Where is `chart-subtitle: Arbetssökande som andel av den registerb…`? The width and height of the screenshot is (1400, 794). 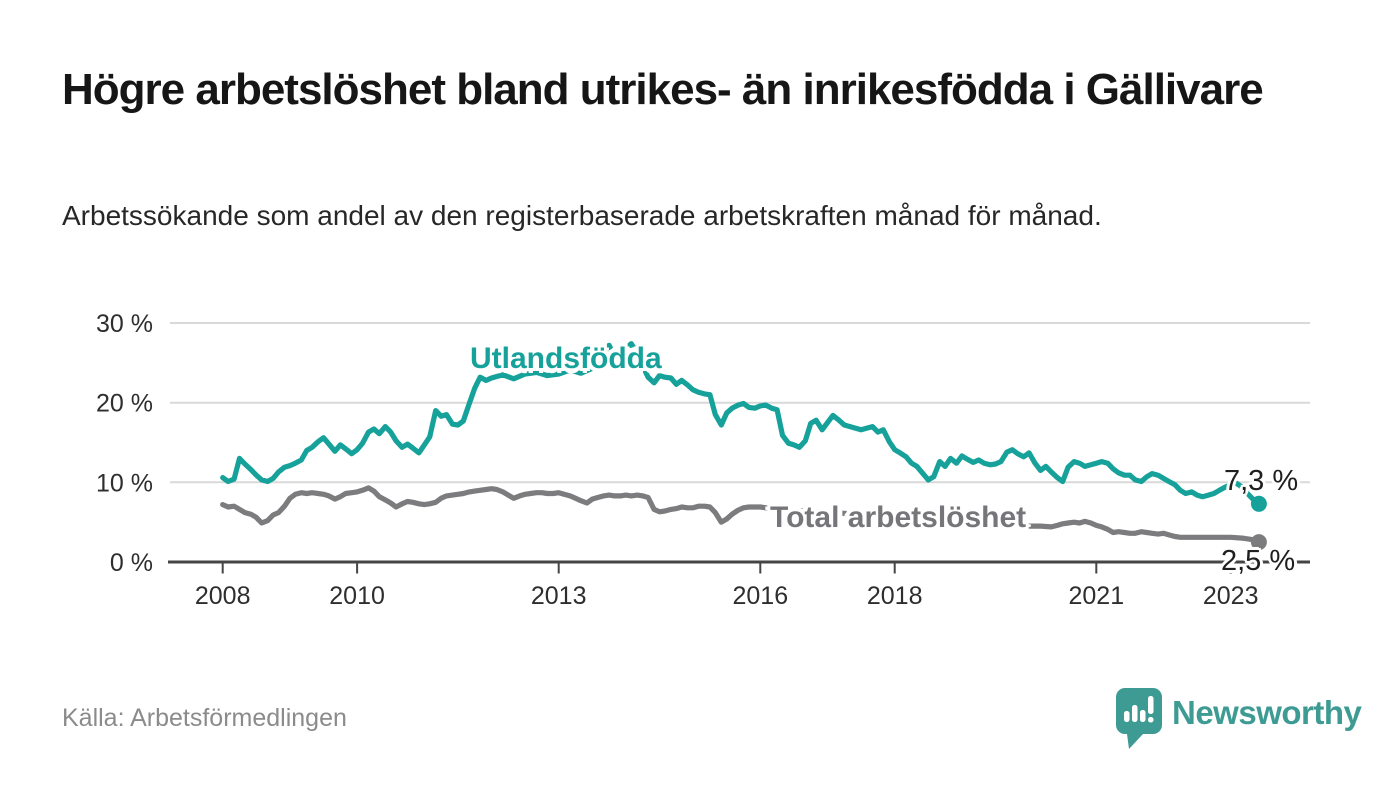 chart-subtitle: Arbetssökande som andel av den registerb… is located at coordinates (582, 215).